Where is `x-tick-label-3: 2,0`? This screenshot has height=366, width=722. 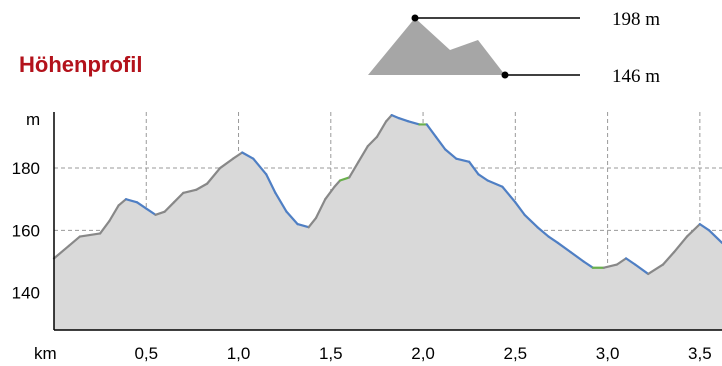
x-tick-label-3: 2,0 is located at coordinates (423, 353).